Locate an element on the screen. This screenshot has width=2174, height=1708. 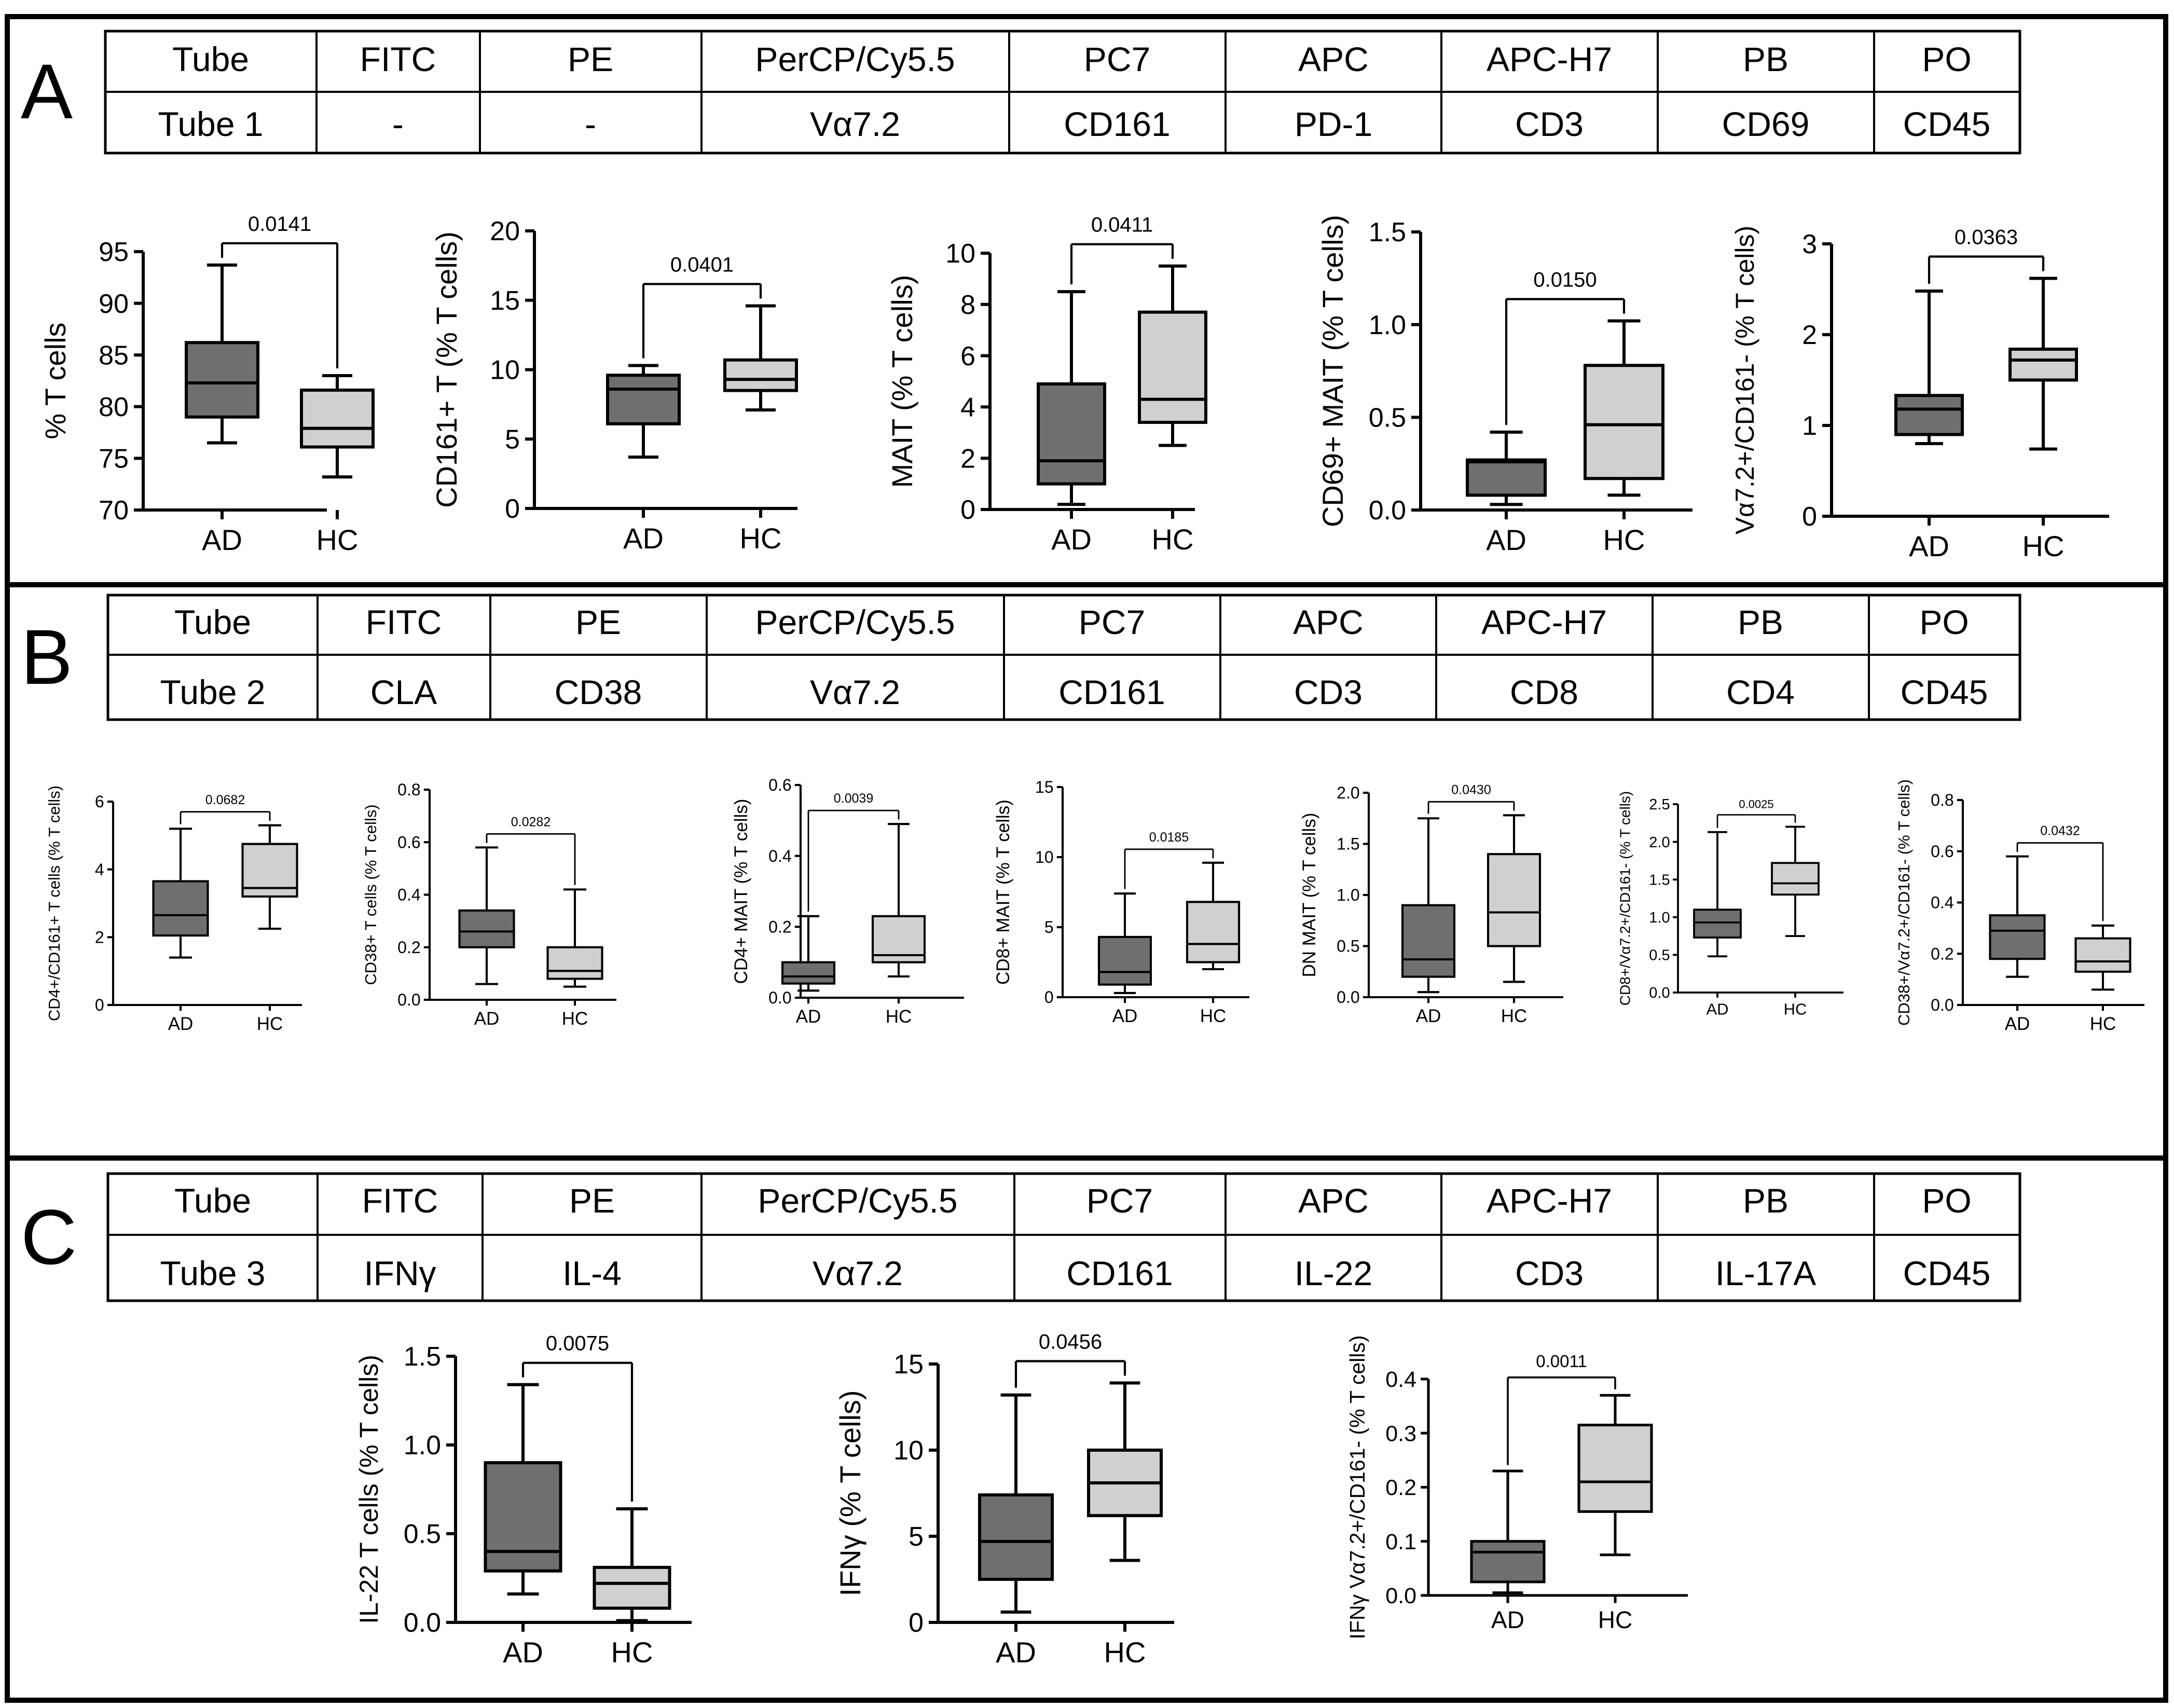
table-c-header-percp: PerCP/Cy5.5 is located at coordinates (857, 1200).